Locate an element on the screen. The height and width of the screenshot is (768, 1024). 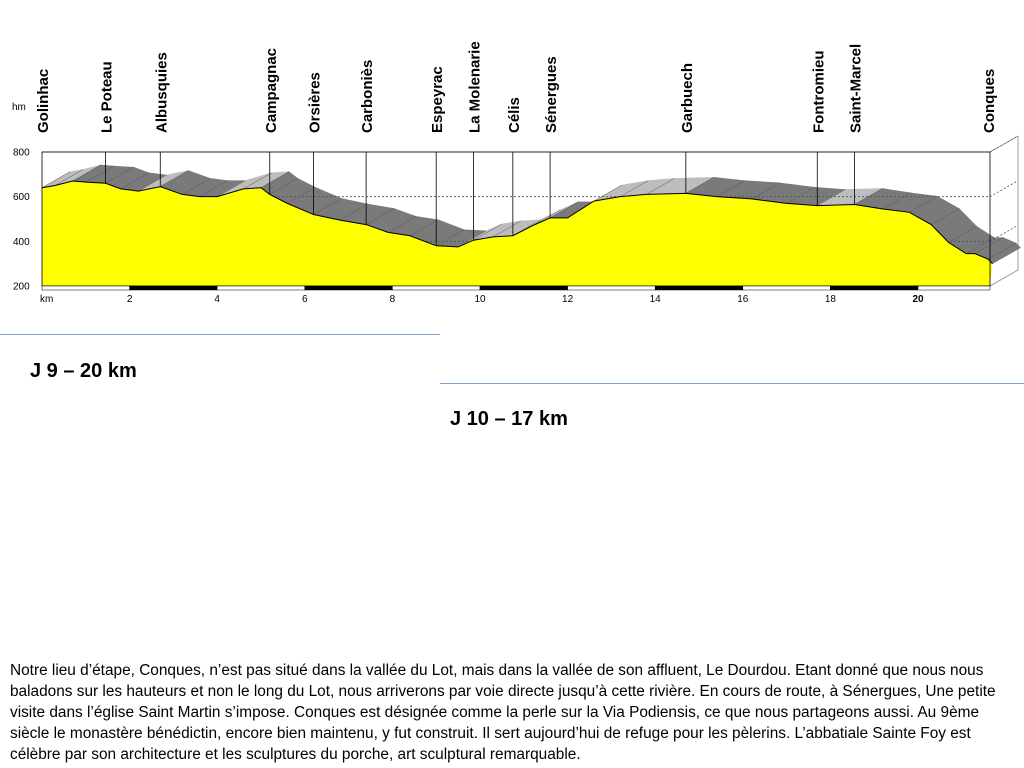
place-label: Campagnac is located at coordinates (271, 90).